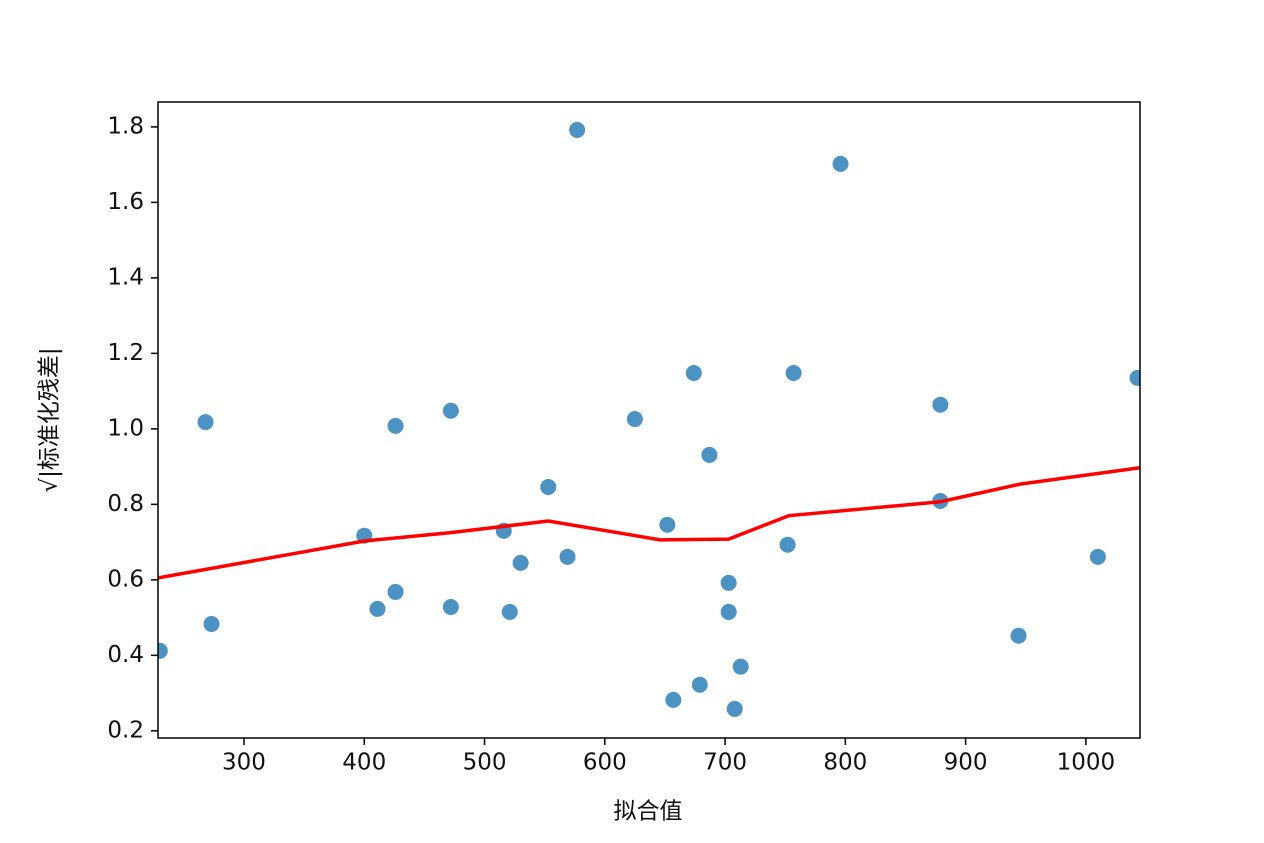  I want to click on y-tick-label: 1.4, so click(125, 277).